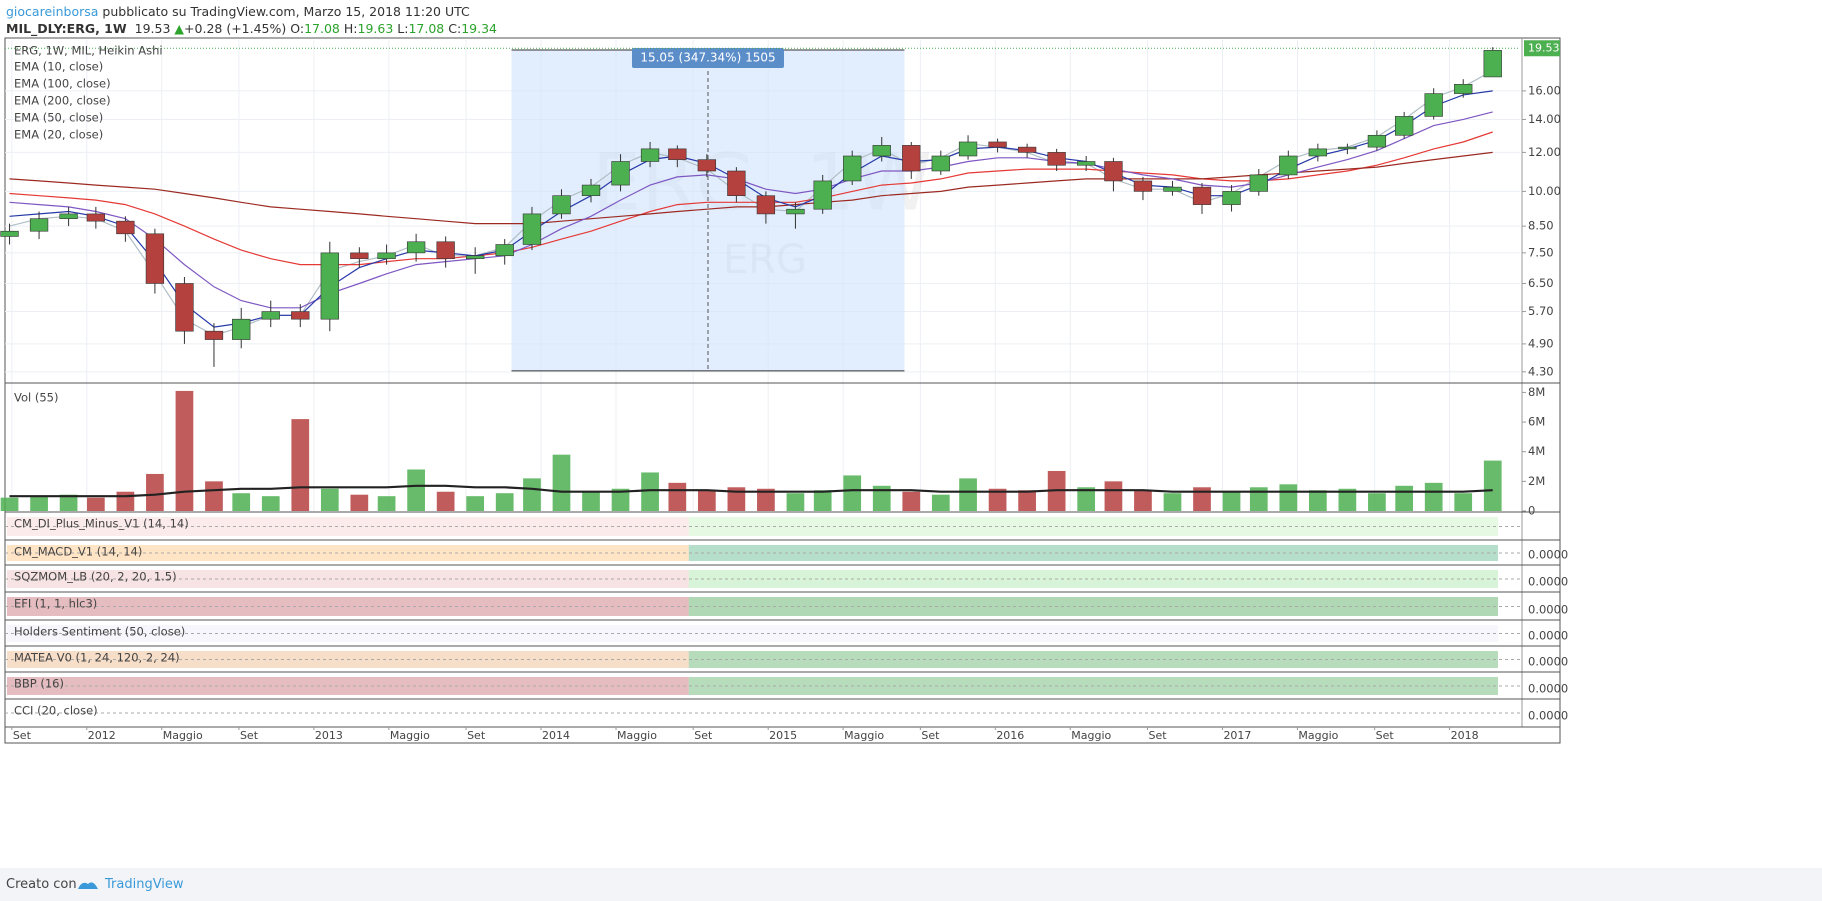  Describe the element at coordinates (479, 28) in the screenshot. I see `close: 19.34` at that location.